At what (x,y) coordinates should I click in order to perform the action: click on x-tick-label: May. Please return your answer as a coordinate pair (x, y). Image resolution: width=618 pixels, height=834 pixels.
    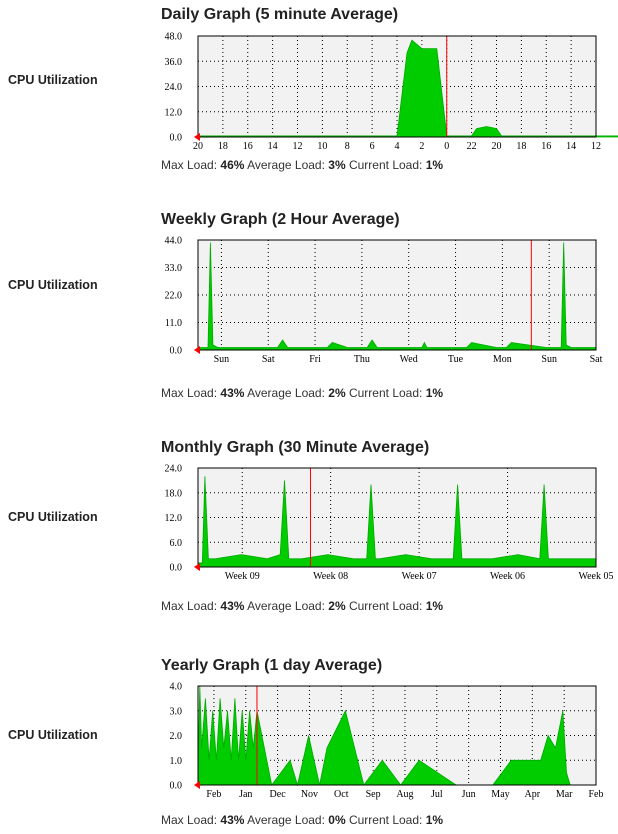
    Looking at the image, I should click on (500, 794).